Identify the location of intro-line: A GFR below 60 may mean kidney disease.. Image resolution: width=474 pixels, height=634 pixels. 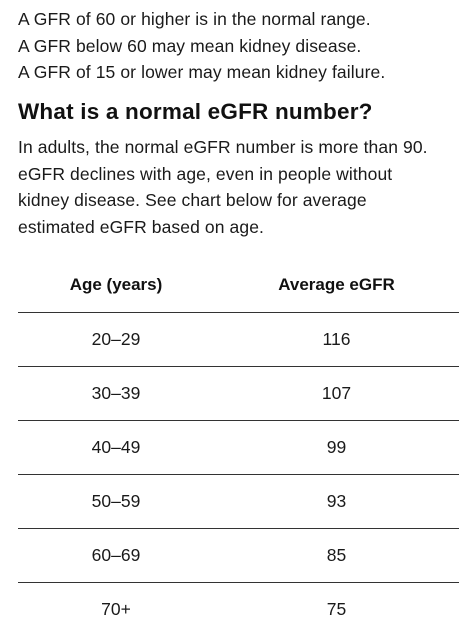
(190, 45).